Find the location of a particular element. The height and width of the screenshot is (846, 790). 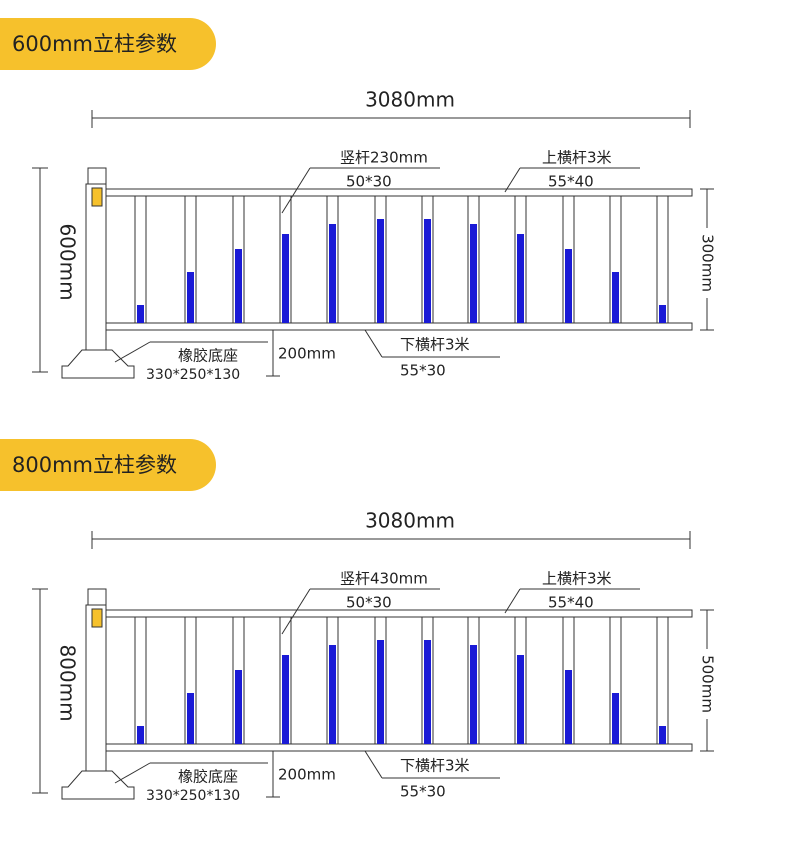

inner-height-label: 300mm is located at coordinates (708, 263).